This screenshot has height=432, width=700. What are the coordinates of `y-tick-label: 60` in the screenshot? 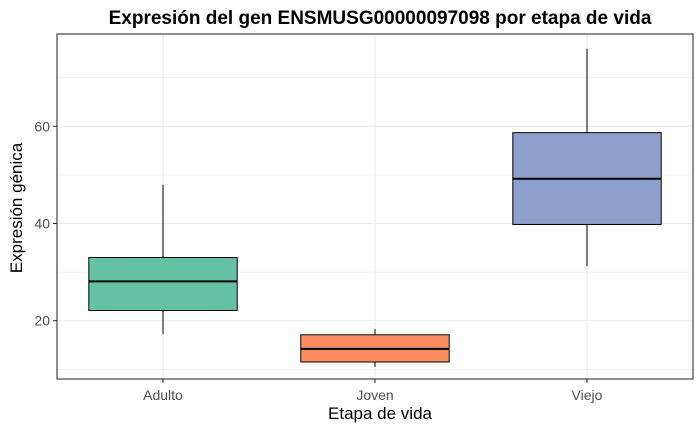 It's located at (42, 126).